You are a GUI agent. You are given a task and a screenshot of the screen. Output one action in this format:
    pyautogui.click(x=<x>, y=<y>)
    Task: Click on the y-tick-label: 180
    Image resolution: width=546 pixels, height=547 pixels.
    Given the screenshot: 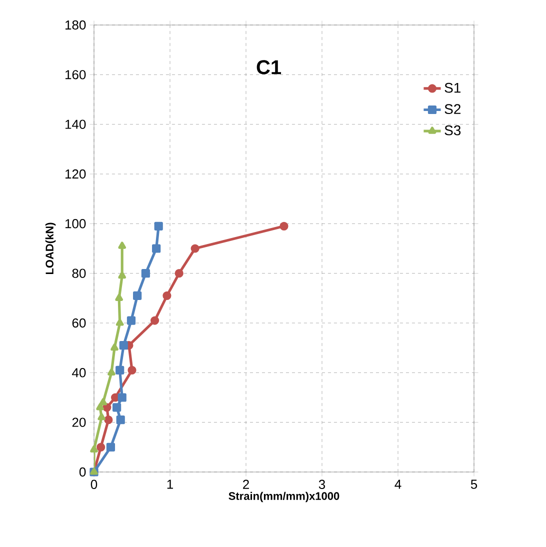 What is the action you would take?
    pyautogui.click(x=75, y=25)
    